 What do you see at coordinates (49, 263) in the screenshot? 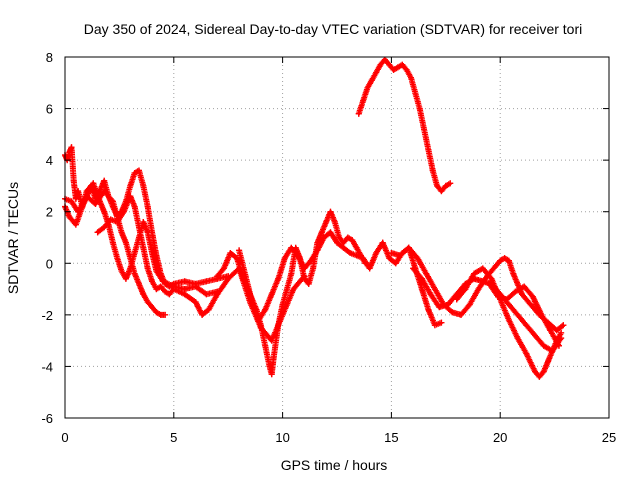
I see `y-tick-label: 0` at bounding box center [49, 263].